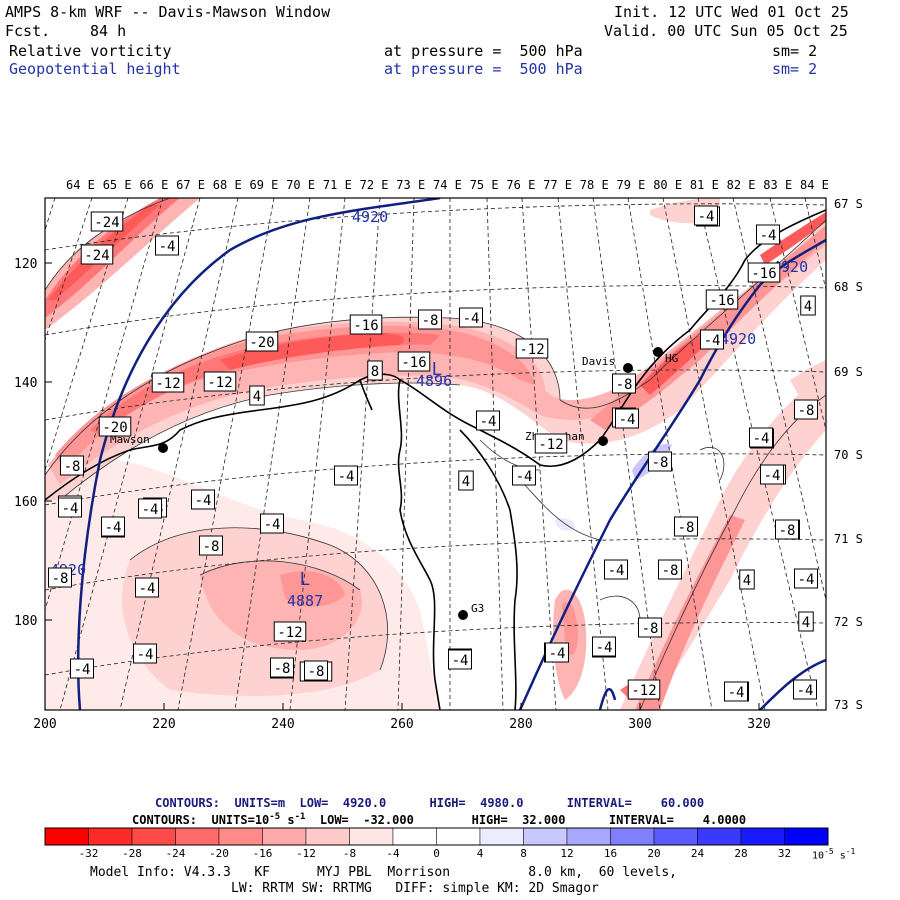 The height and width of the screenshot is (900, 900). What do you see at coordinates (437, 369) in the screenshot?
I see `low-marker-2: L` at bounding box center [437, 369].